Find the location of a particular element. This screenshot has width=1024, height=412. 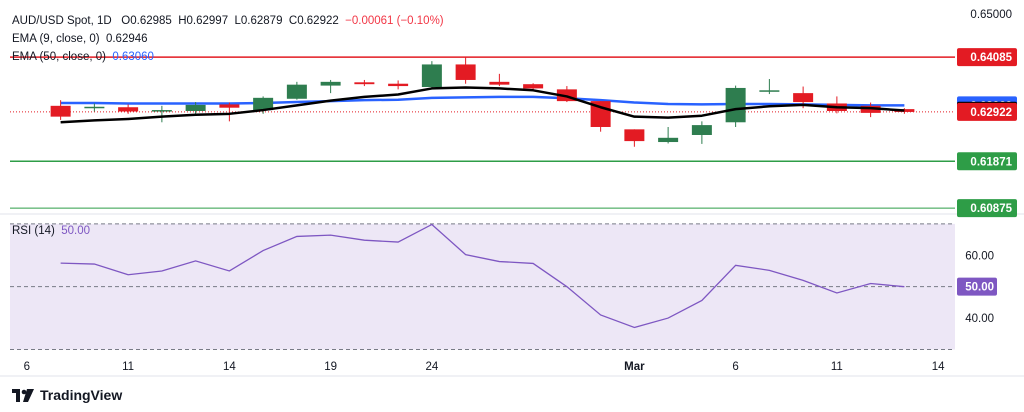

ema50-line is located at coordinates (482, 101).